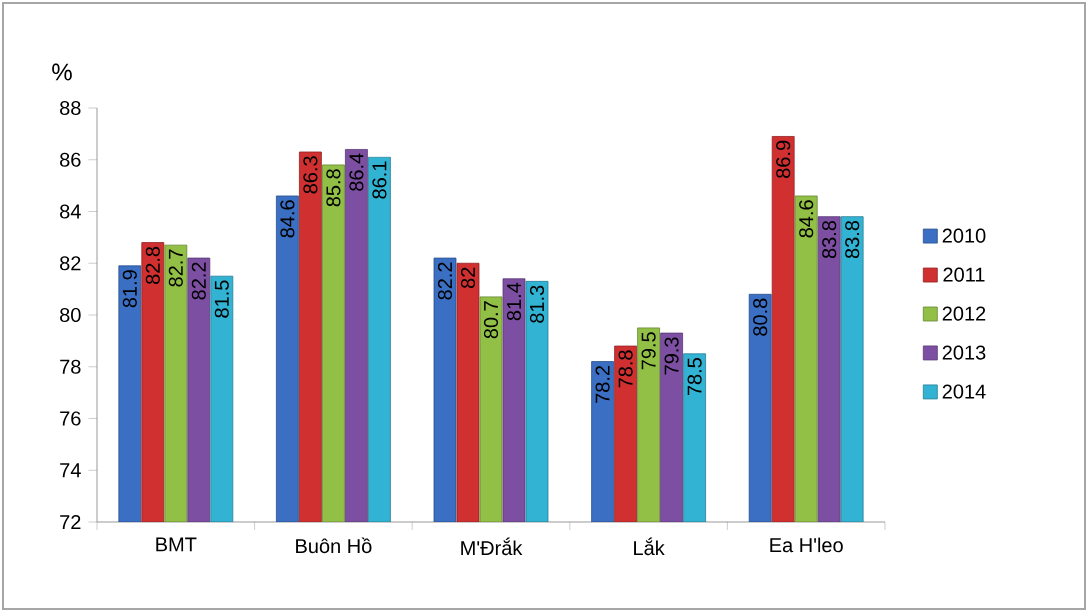  Describe the element at coordinates (310, 175) in the screenshot. I see `data-label: 86.3` at that location.